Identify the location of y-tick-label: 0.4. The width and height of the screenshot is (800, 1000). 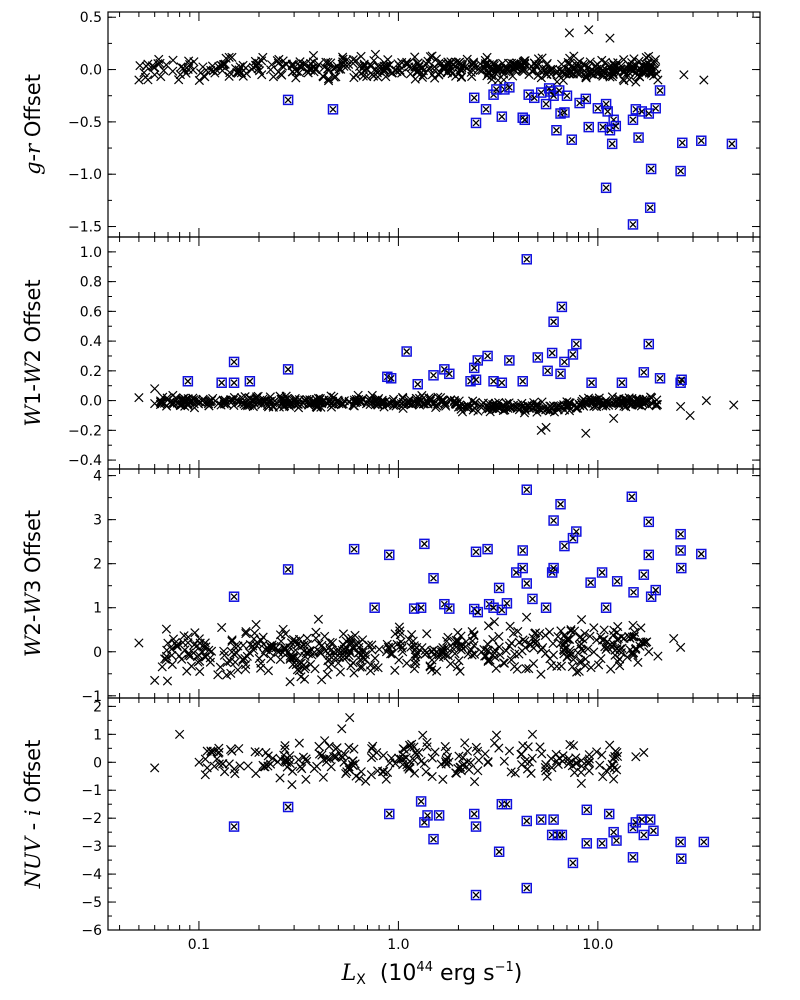
(91, 342).